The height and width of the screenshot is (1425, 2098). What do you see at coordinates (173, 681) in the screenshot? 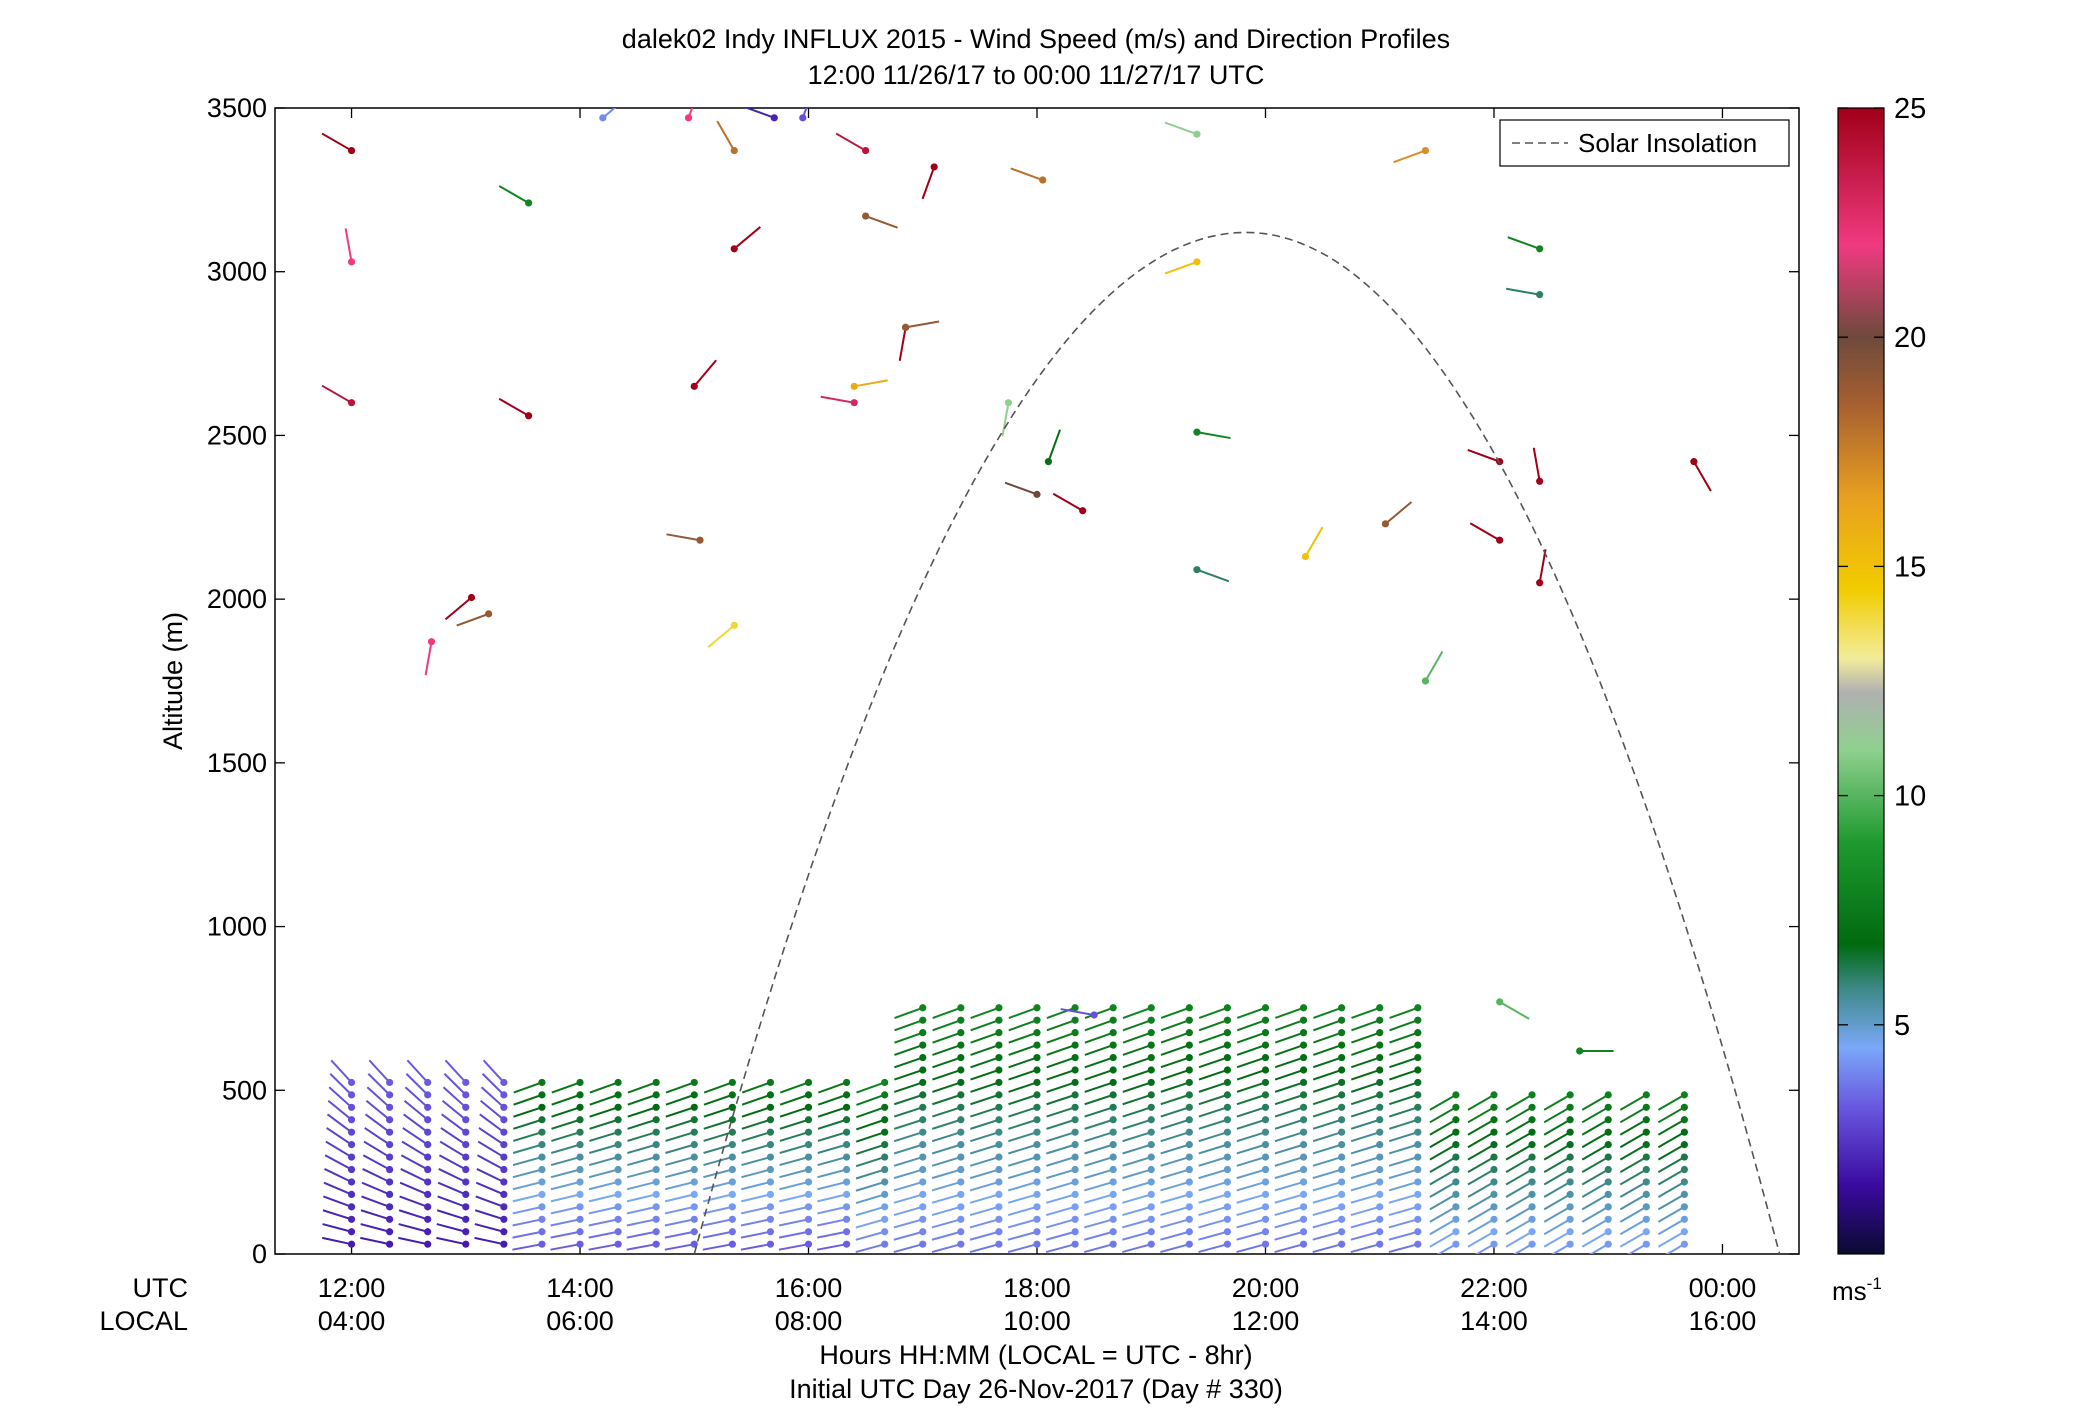
I see `y-axis-label: Altitude (m)` at bounding box center [173, 681].